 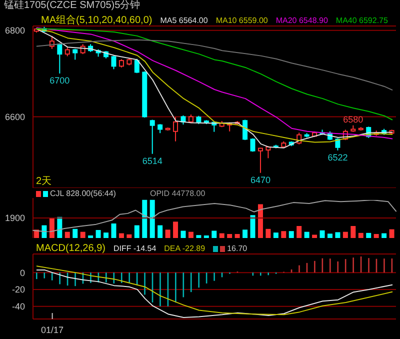 What do you see at coordinates (152, 161) in the screenshot?
I see `annotation: 6514` at bounding box center [152, 161].